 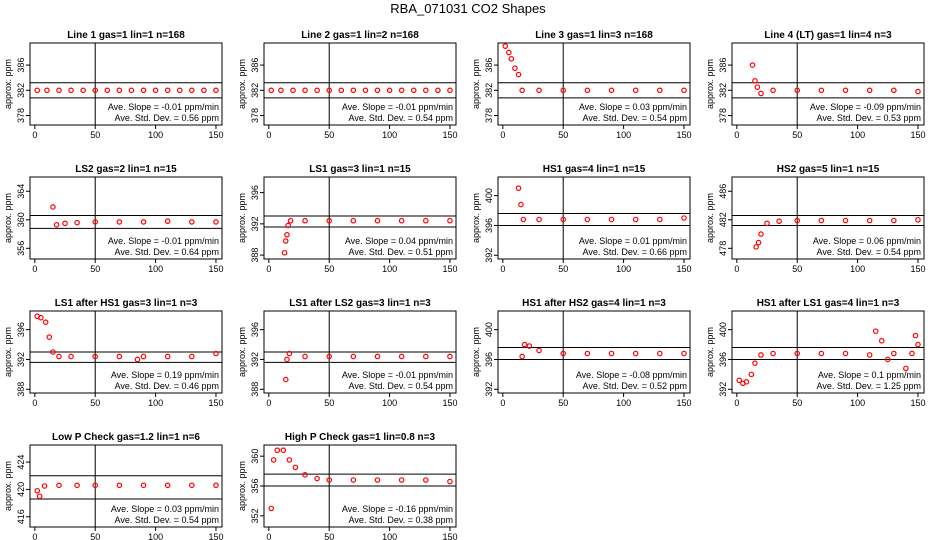 I want to click on y-tick-label: 356, so click(x=21, y=248).